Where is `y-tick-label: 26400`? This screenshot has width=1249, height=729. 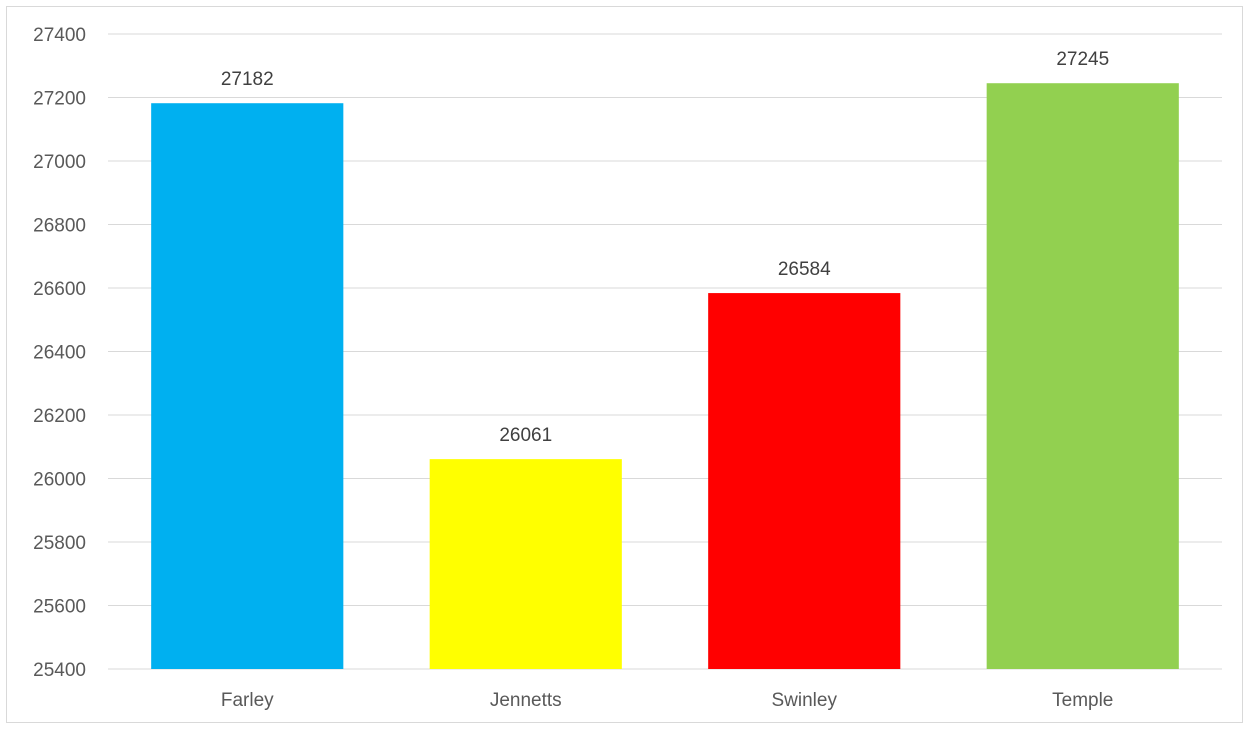 y-tick-label: 26400 is located at coordinates (59, 353).